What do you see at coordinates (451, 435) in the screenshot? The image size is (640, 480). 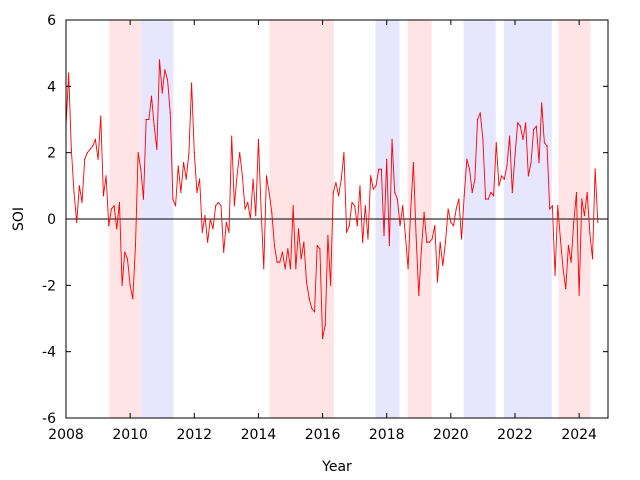 I see `x-tick-label-2020: 2020` at bounding box center [451, 435].